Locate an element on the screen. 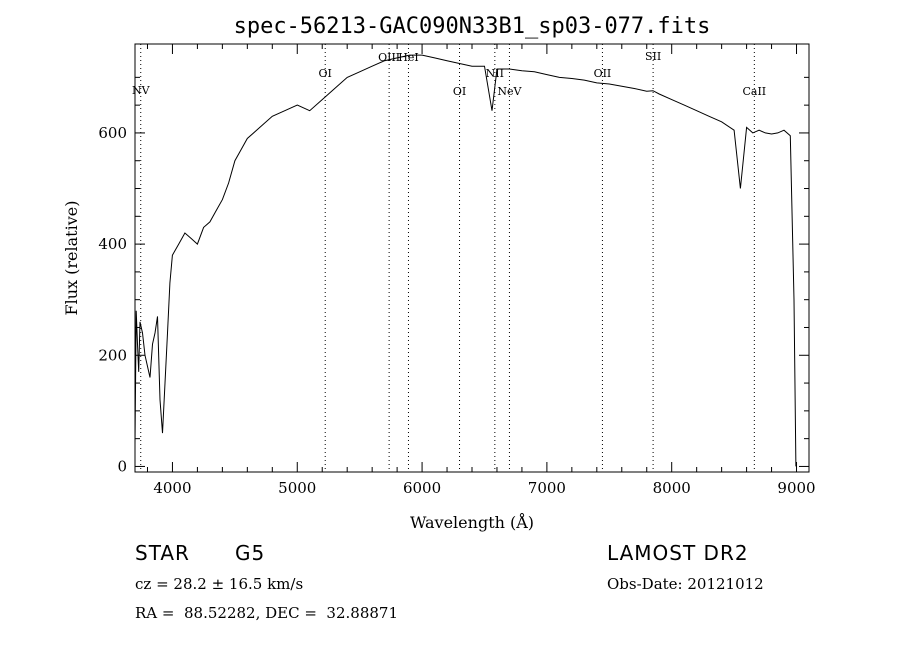 This screenshot has width=900, height=650. x-tick-label: 7000 is located at coordinates (547, 488).